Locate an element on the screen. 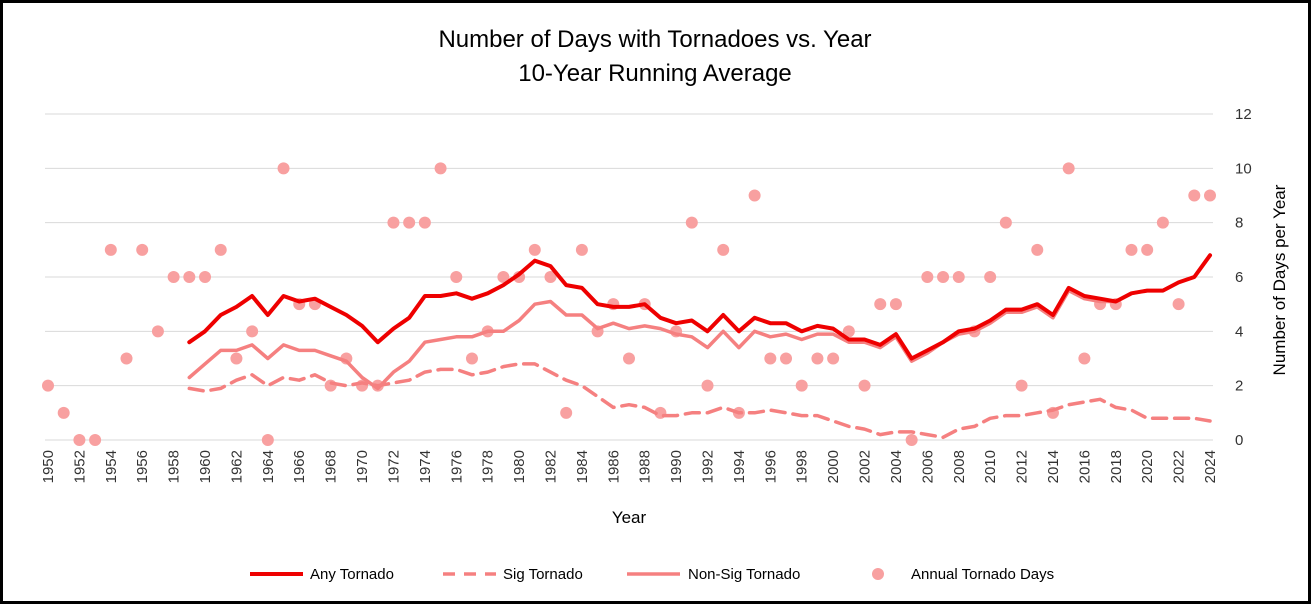 The height and width of the screenshot is (604, 1311). y-tick-label: 2 is located at coordinates (1239, 386).